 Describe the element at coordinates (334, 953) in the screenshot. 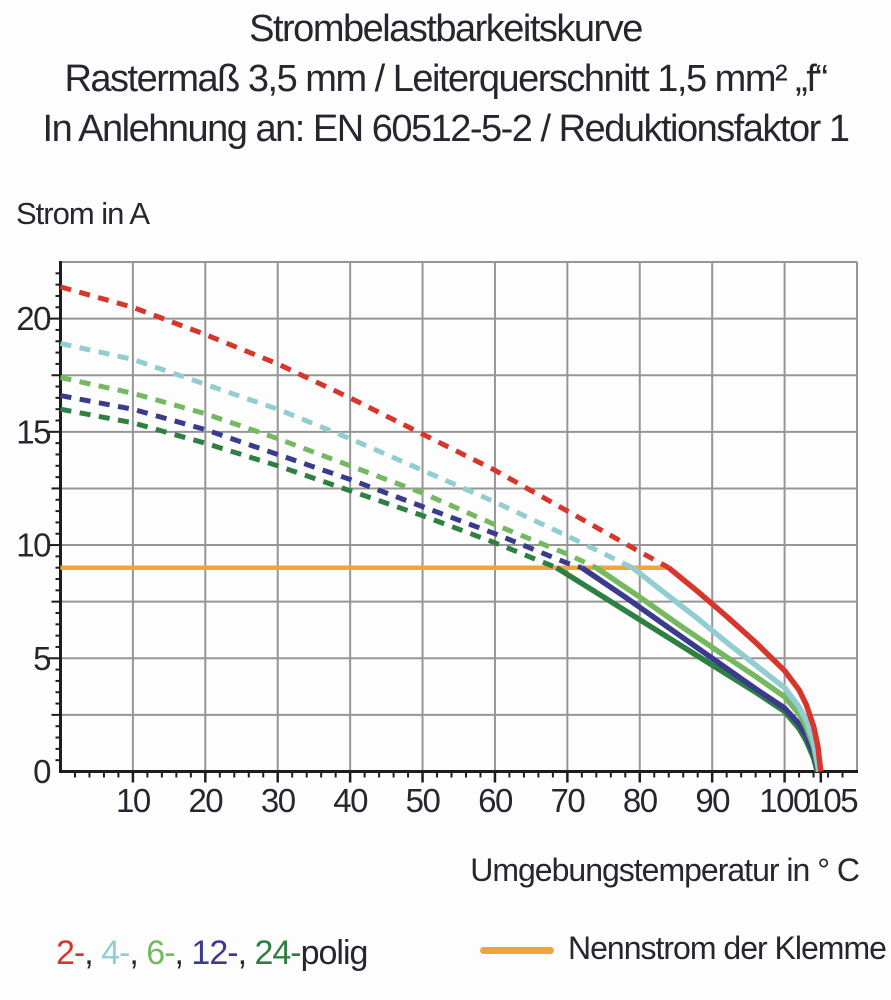

I see `legend-pole-part: polig` at that location.